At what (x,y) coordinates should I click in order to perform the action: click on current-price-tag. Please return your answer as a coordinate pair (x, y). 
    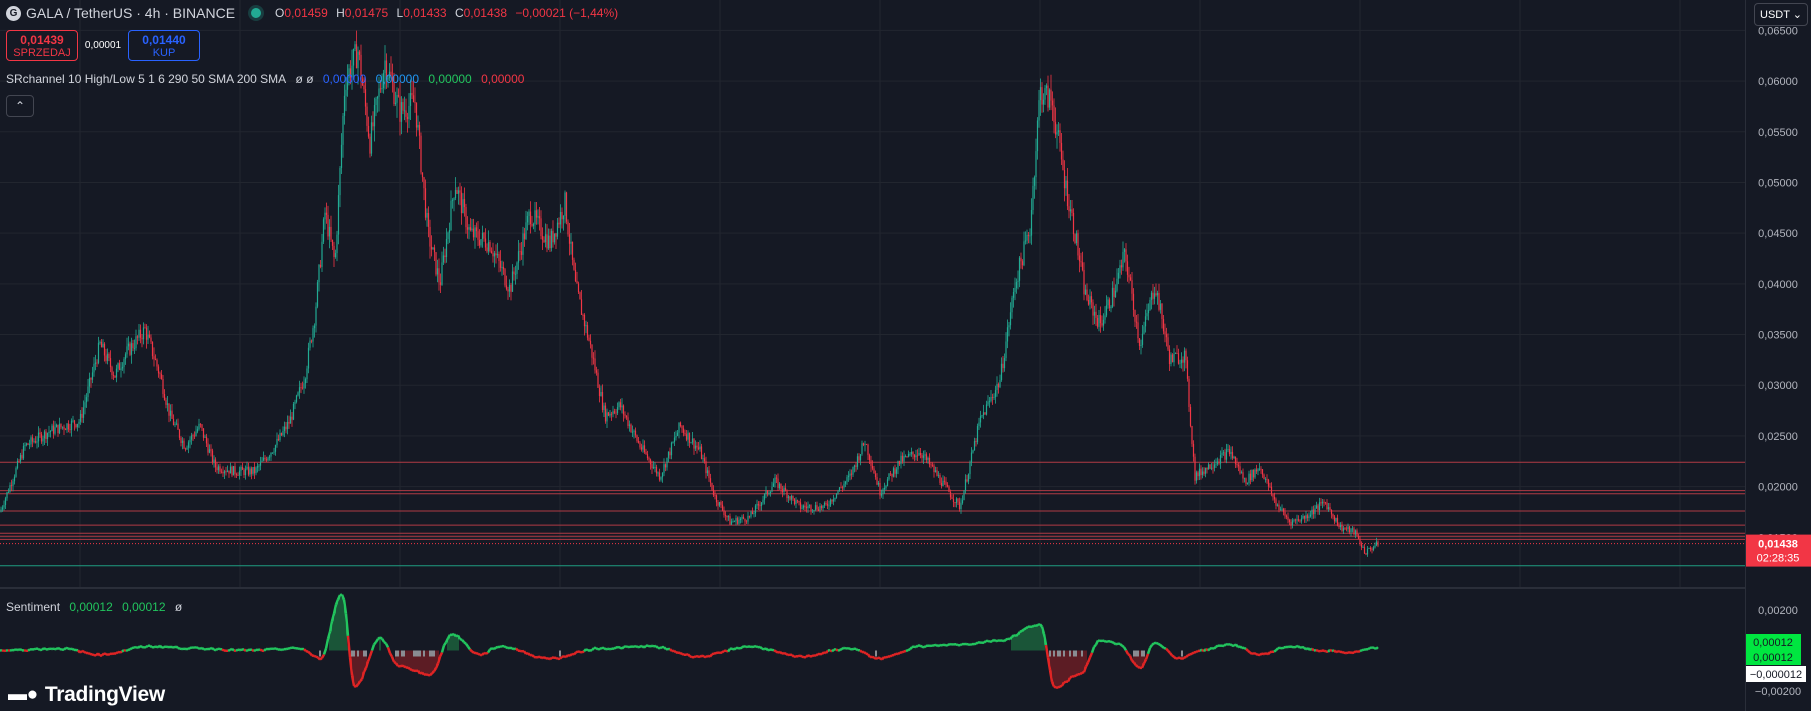
    Looking at the image, I should click on (1778, 550).